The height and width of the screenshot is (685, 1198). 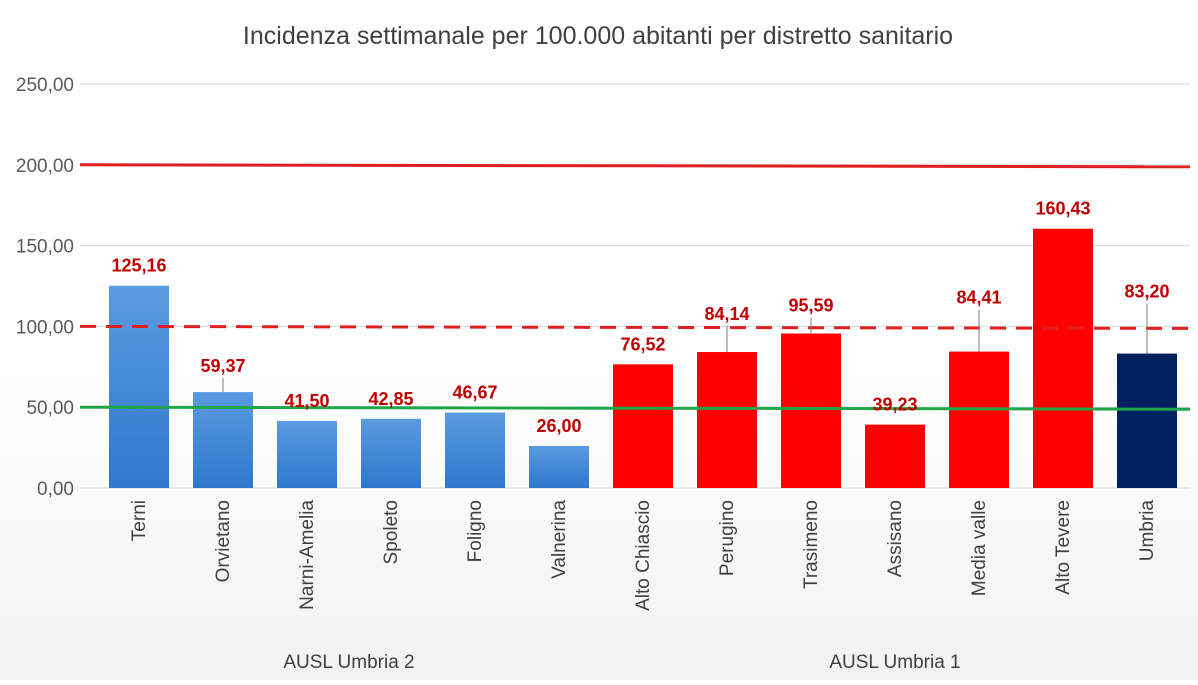 I want to click on x-tick-label: Foligno, so click(x=475, y=531).